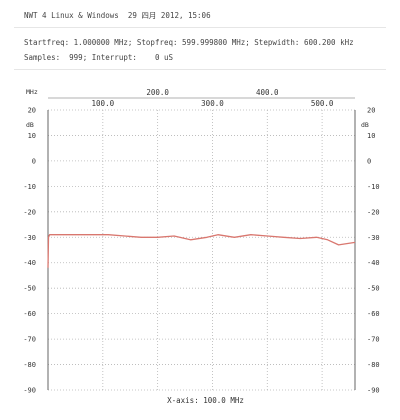 This screenshot has width=400, height=420. What do you see at coordinates (267, 92) in the screenshot?
I see `x-tick-label-upper: 400.0` at bounding box center [267, 92].